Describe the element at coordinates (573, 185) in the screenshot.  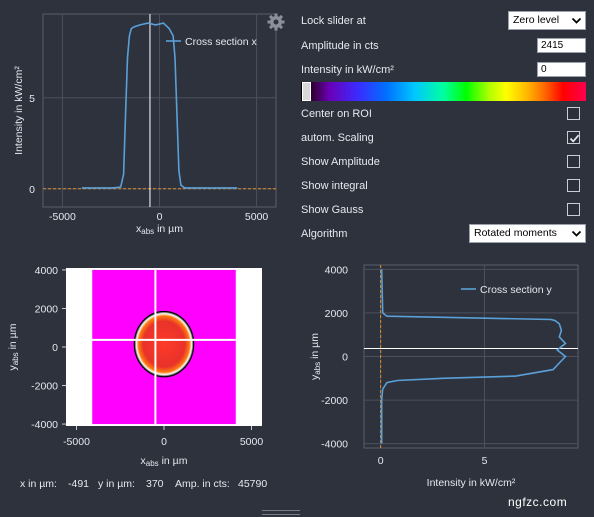
I see `show-integral-checkbox` at that location.